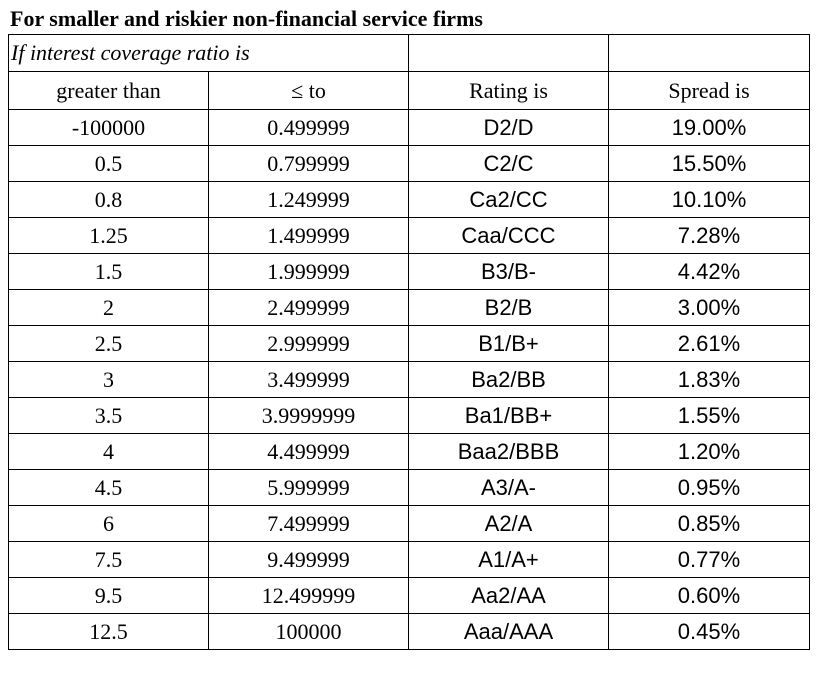  What do you see at coordinates (108, 415) in the screenshot?
I see `cell-greater-than: 3.5` at bounding box center [108, 415].